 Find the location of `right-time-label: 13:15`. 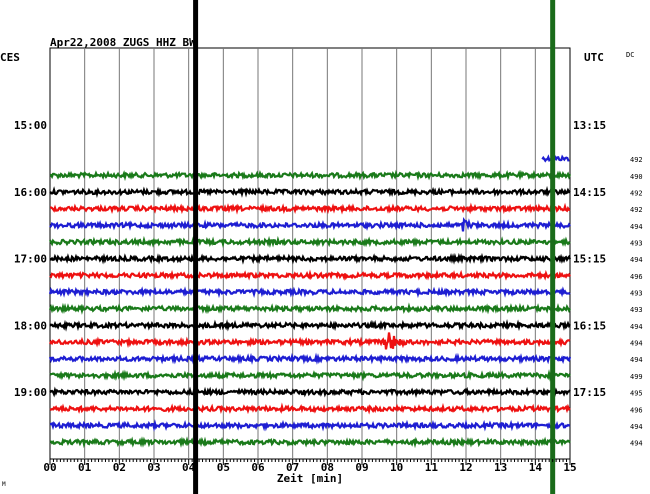

right-time-label: 13:15 is located at coordinates (589, 125).